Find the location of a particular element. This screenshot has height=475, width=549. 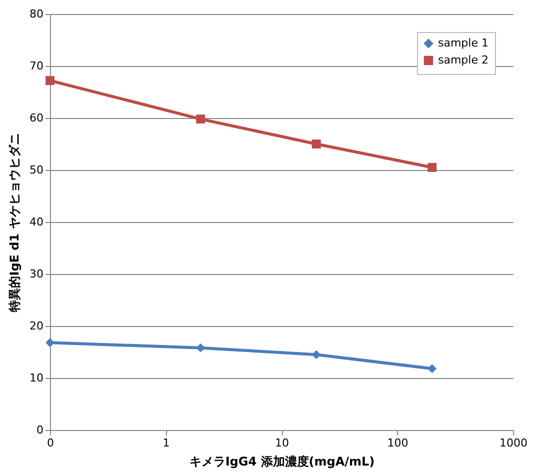

y-tick-label: 20 is located at coordinates (37, 326).